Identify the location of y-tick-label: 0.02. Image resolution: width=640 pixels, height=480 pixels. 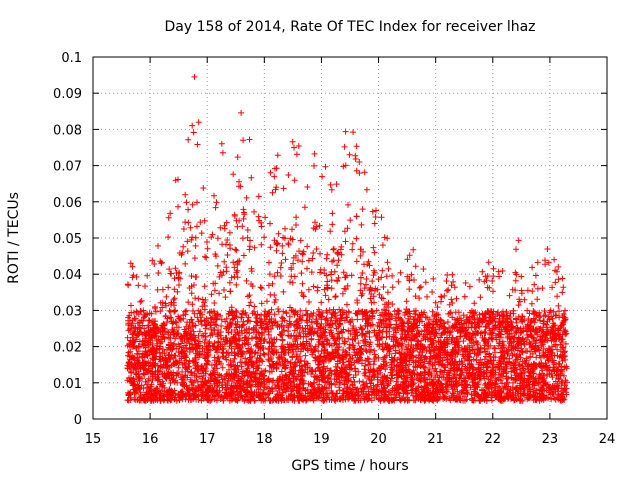
(67, 348).